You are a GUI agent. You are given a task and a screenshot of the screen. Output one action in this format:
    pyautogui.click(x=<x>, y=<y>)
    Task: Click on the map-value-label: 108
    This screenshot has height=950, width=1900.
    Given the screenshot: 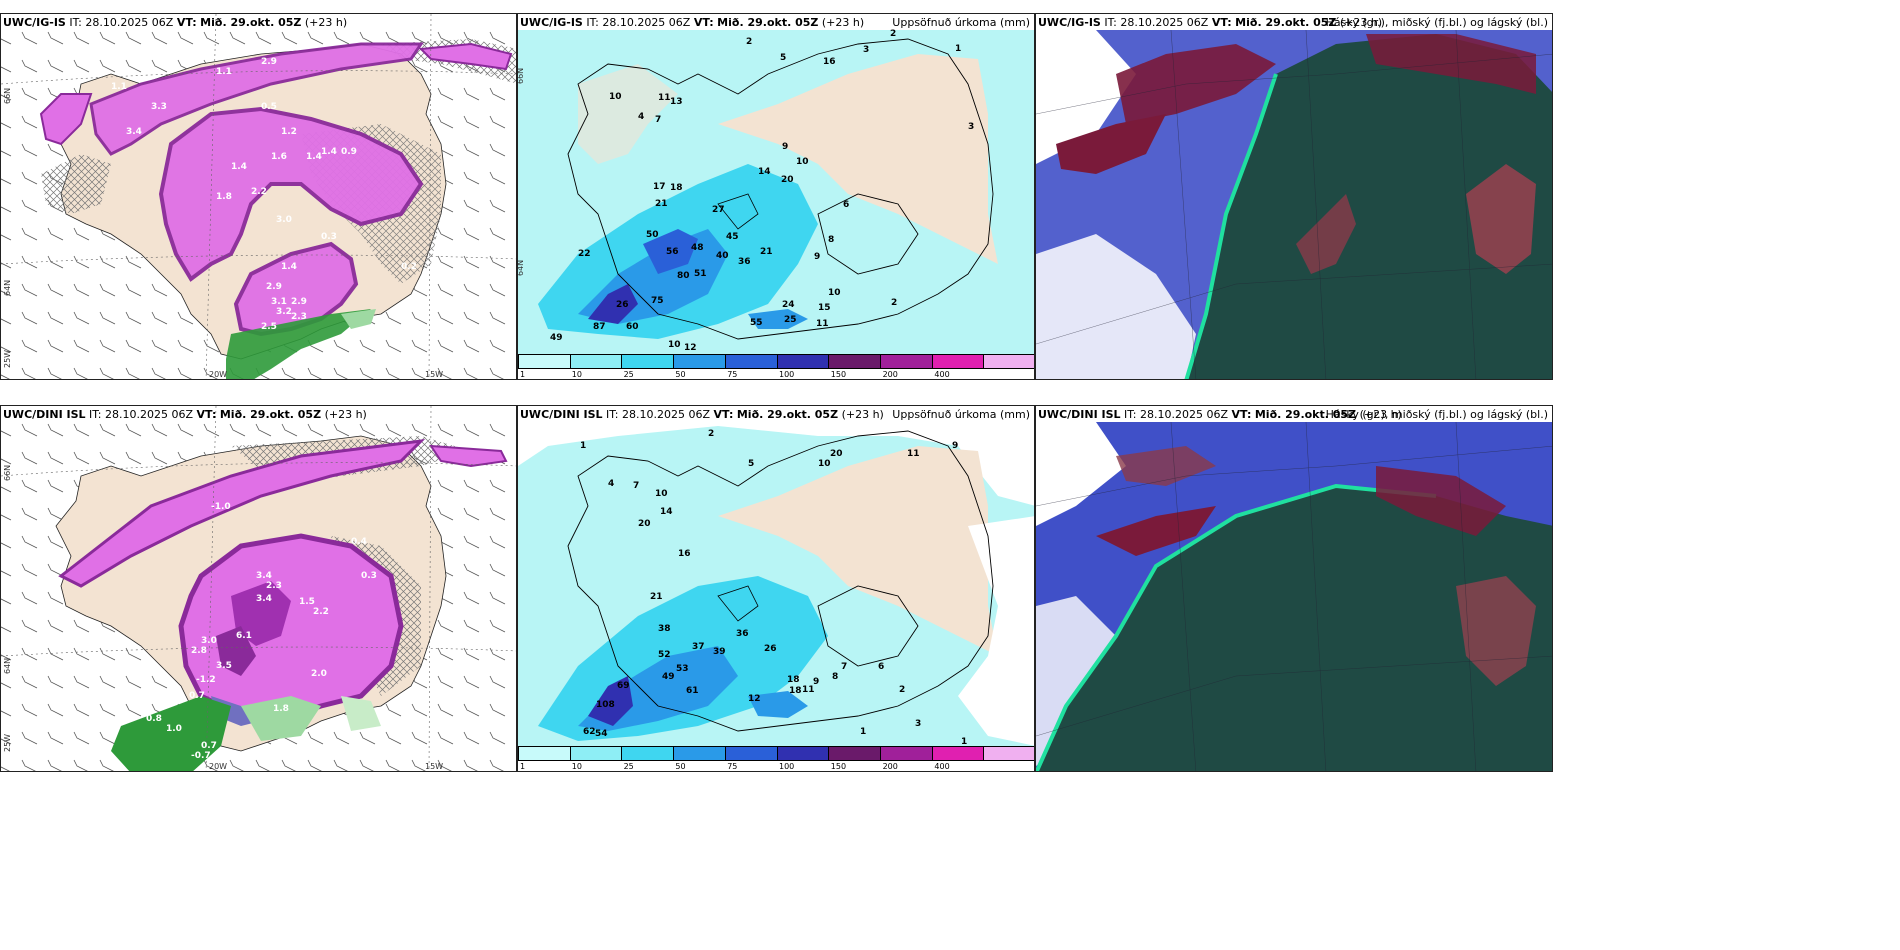 What is the action you would take?
    pyautogui.click(x=605, y=705)
    